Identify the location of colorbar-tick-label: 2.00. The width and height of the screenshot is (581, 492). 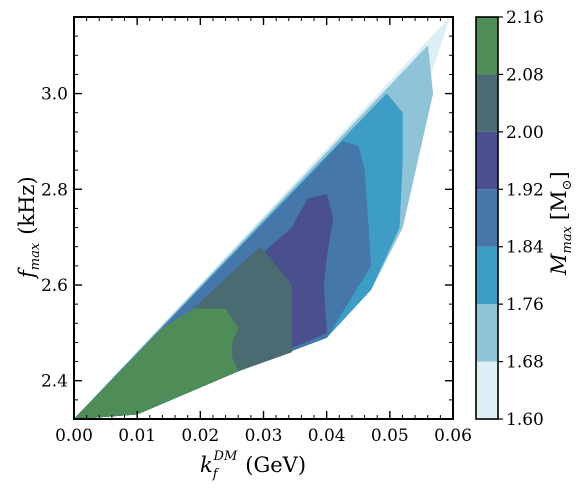
(525, 133).